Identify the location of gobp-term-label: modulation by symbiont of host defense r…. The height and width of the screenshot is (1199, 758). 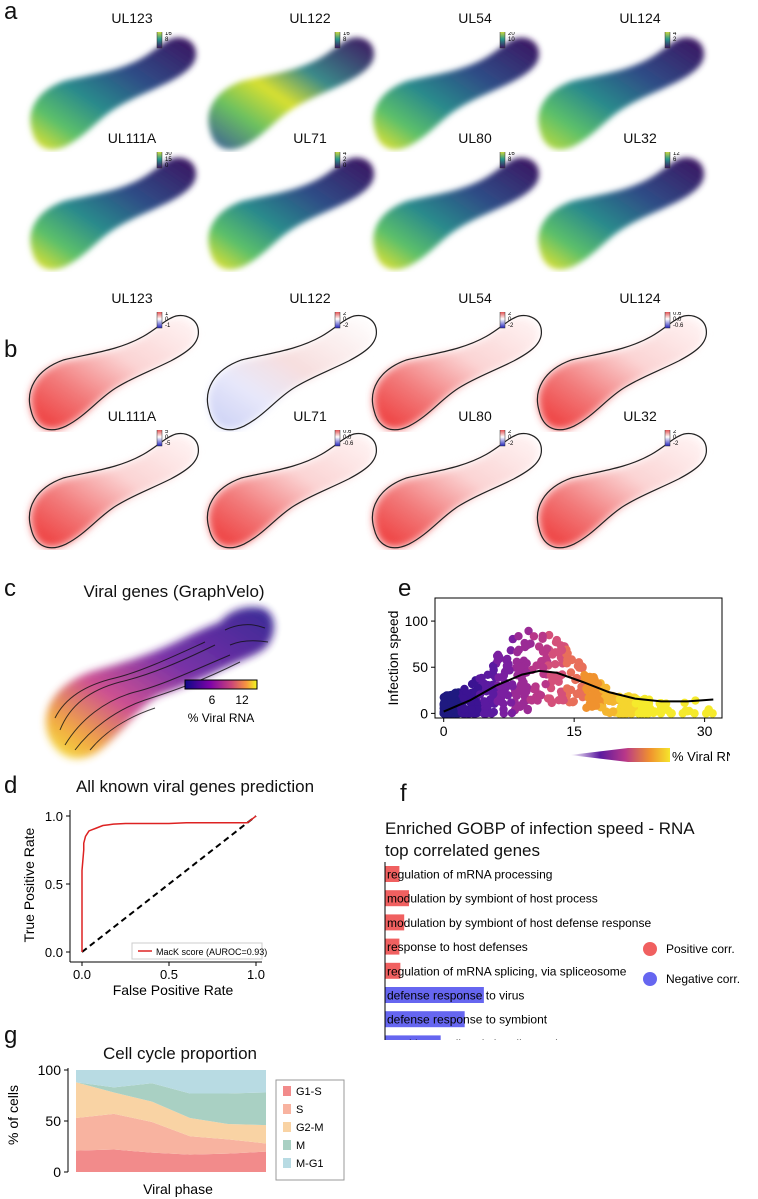
(519, 923).